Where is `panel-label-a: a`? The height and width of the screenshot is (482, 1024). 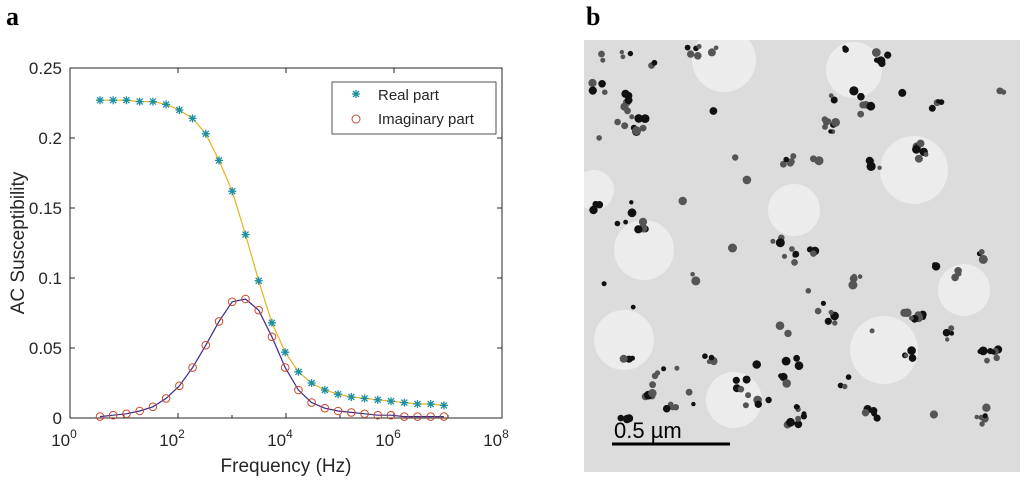
panel-label-a: a is located at coordinates (12, 16).